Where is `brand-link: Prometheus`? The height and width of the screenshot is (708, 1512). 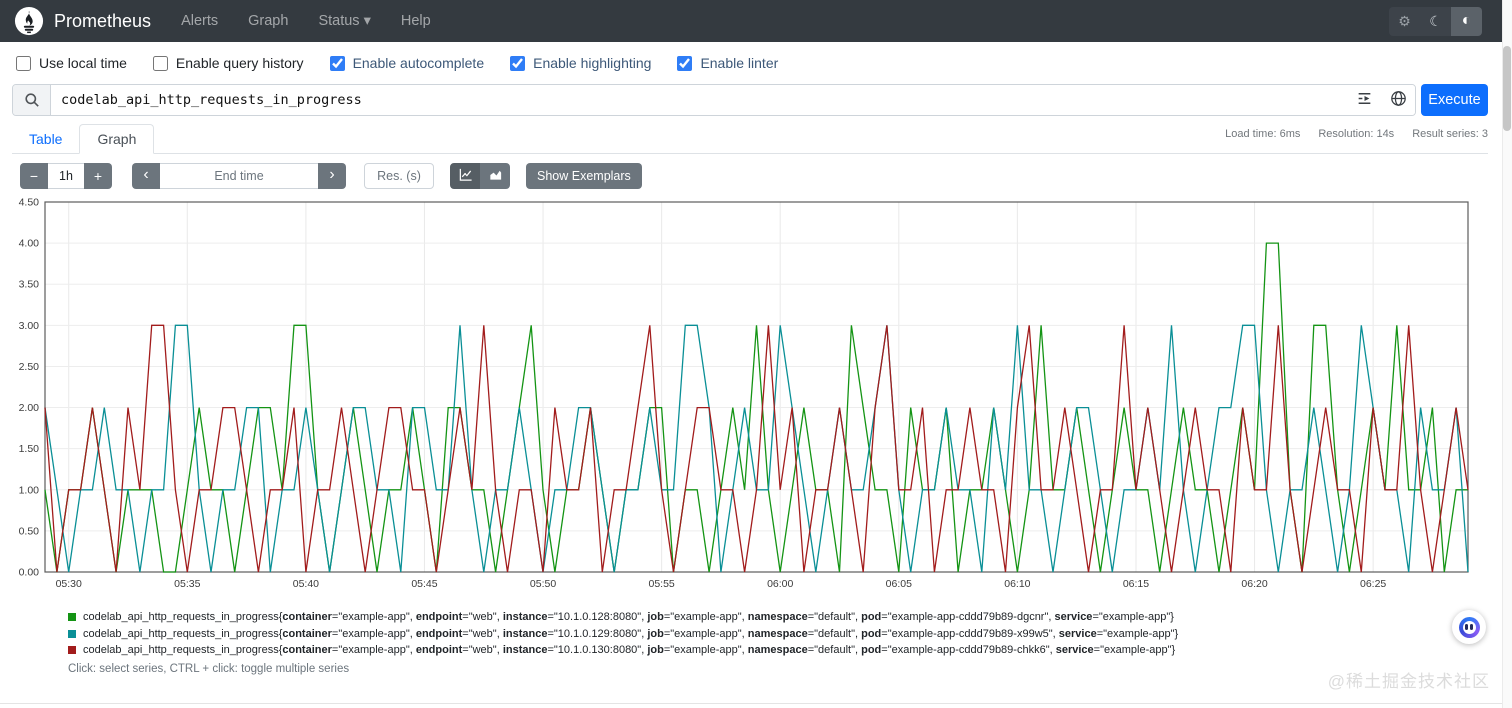 brand-link: Prometheus is located at coordinates (82, 21).